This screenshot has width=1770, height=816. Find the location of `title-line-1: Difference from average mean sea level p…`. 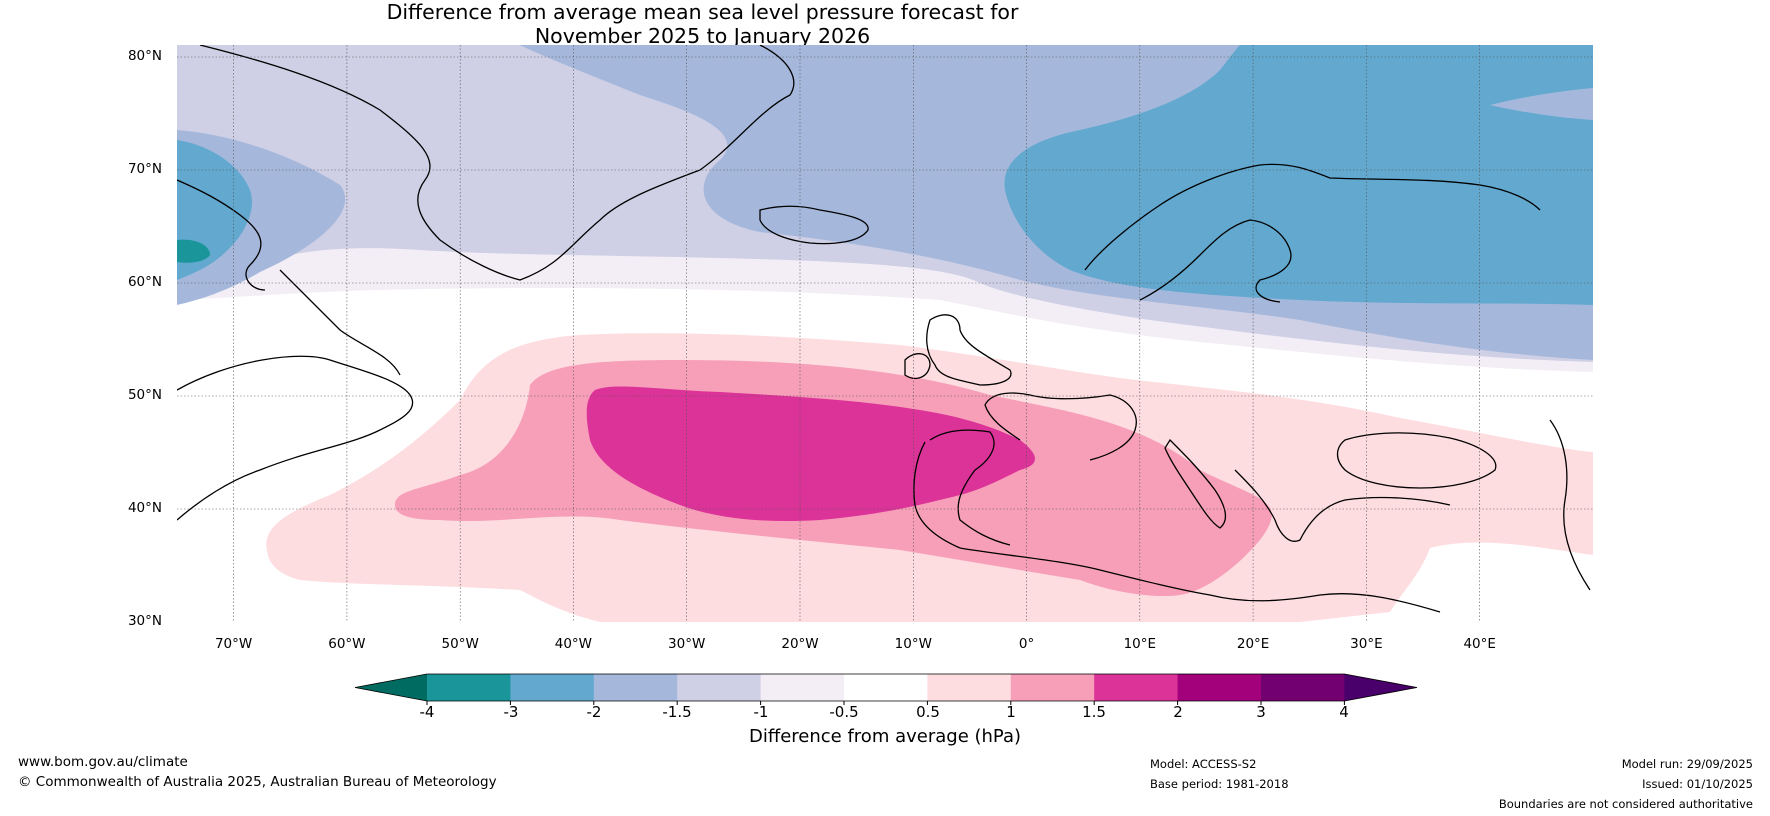

title-line-1: Difference from average mean sea level p… is located at coordinates (702, 12).